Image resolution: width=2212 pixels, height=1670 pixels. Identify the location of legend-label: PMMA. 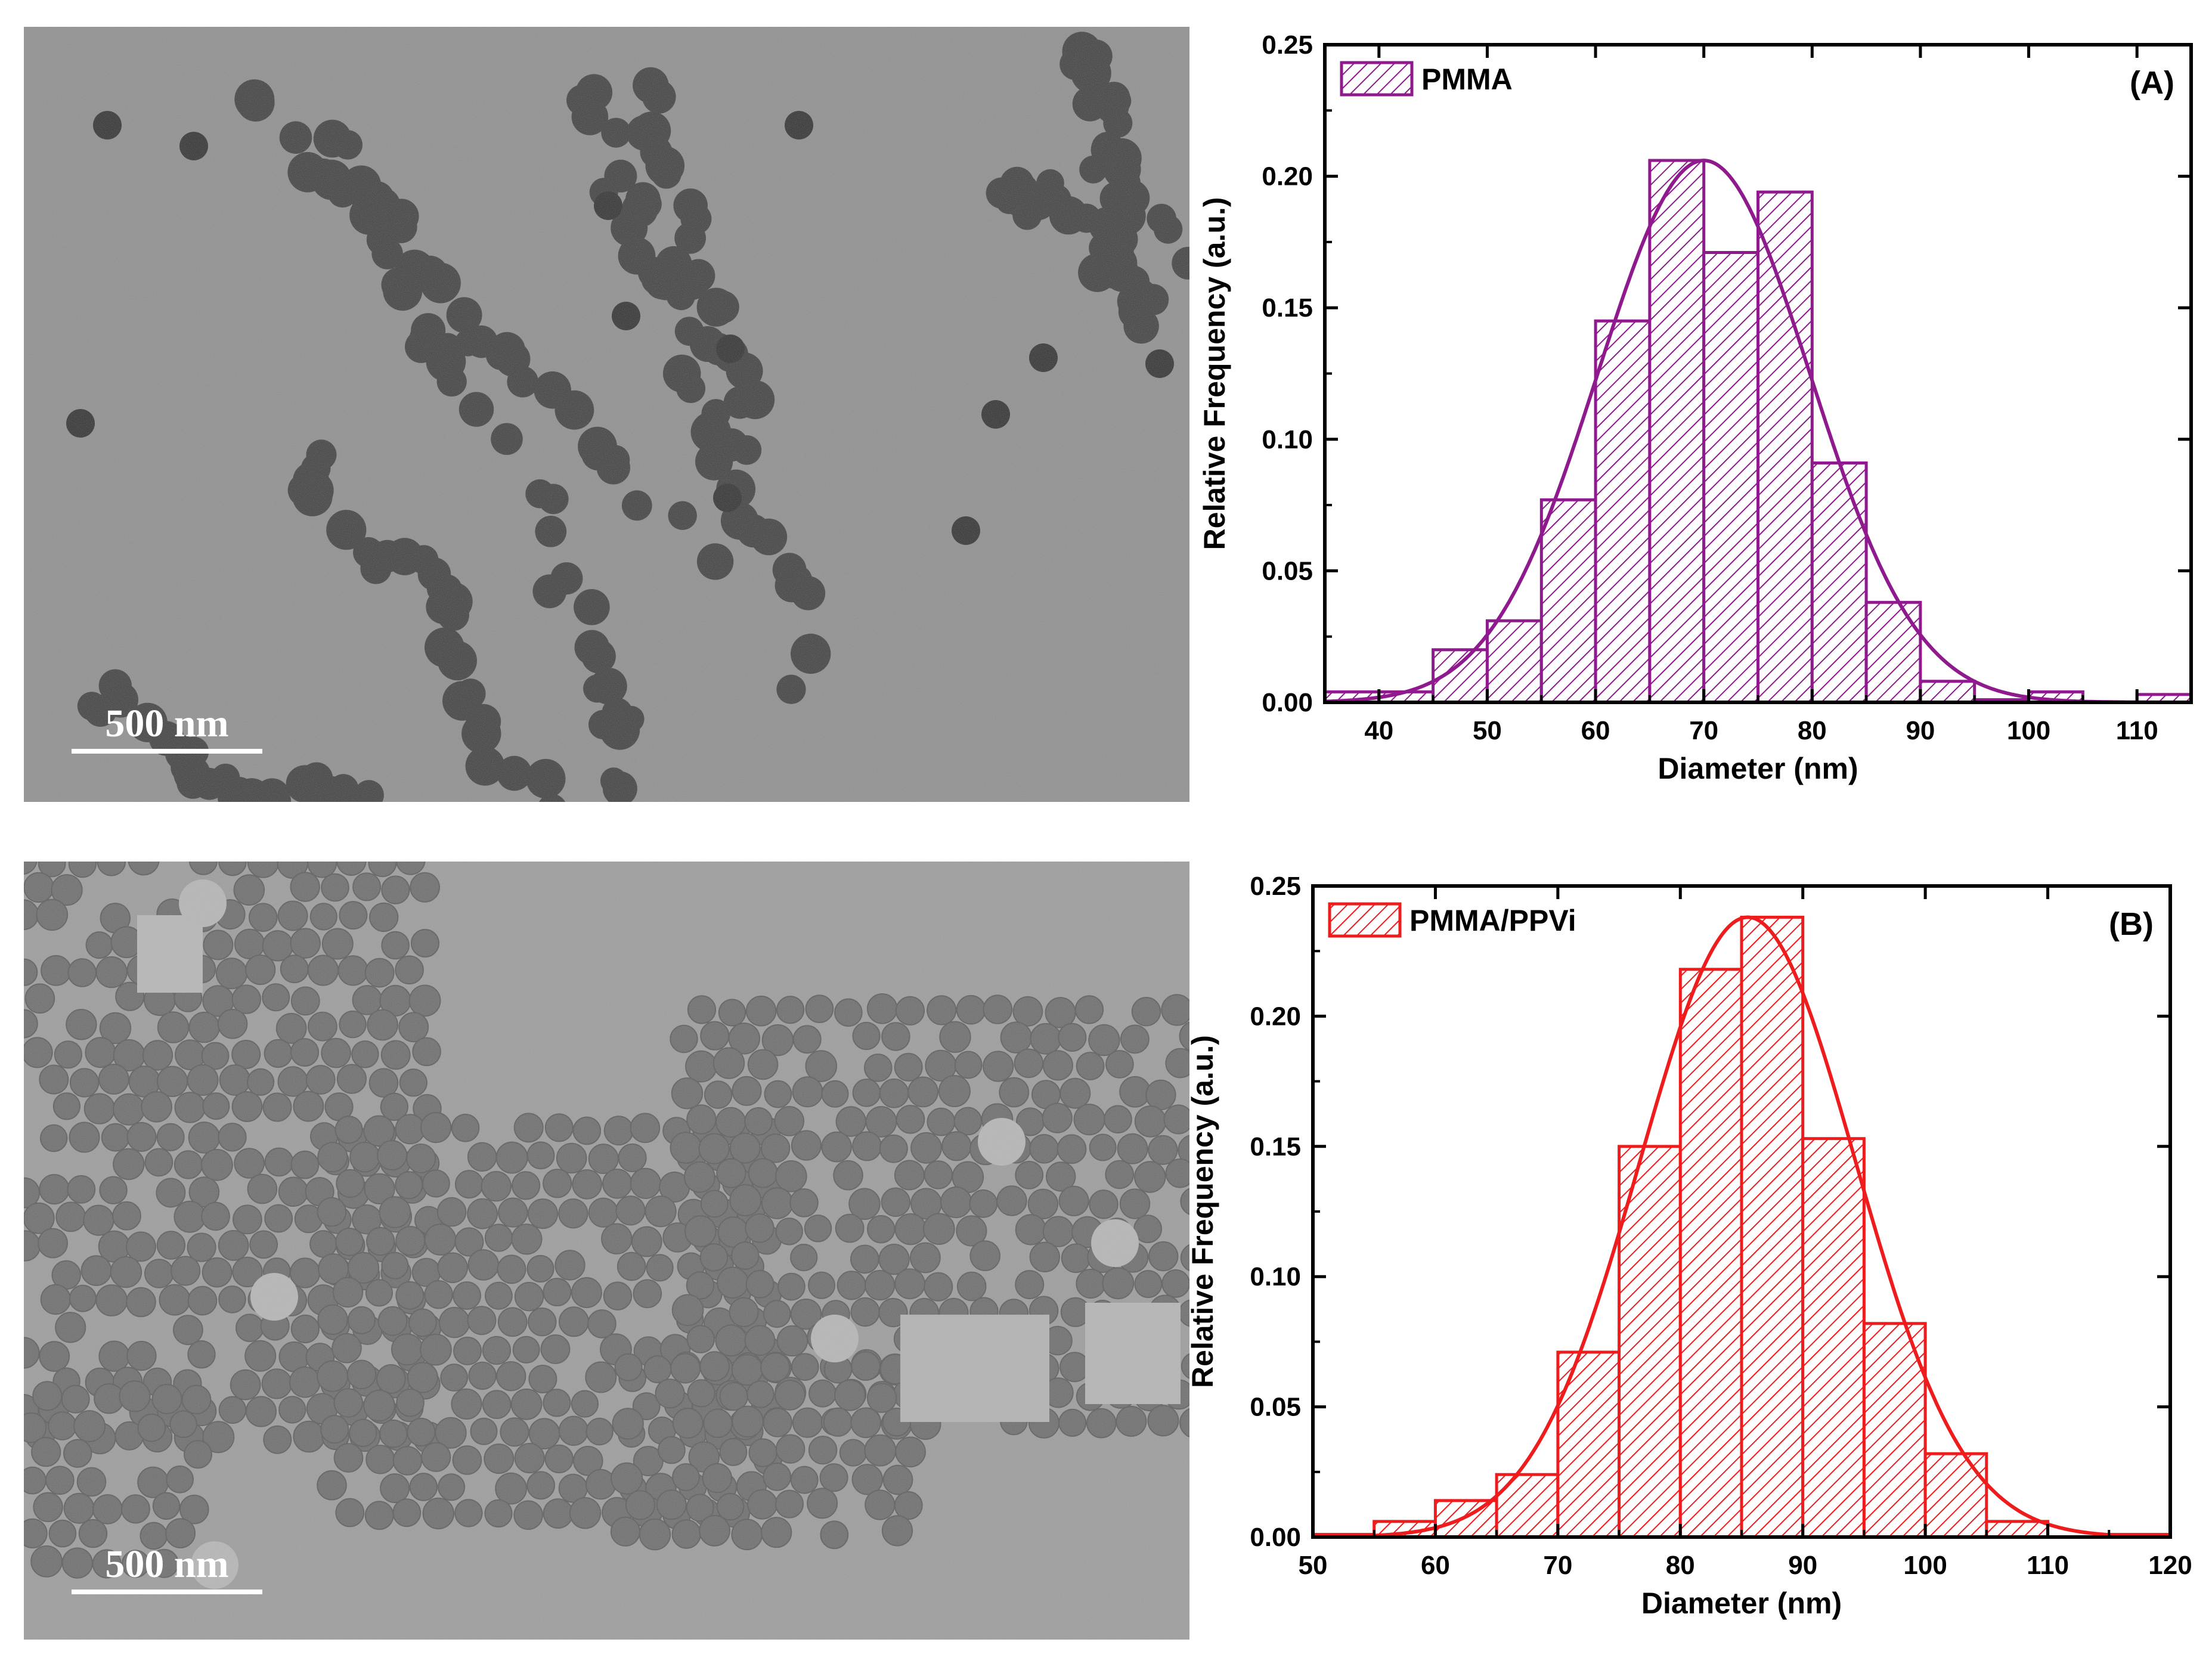
(1467, 79).